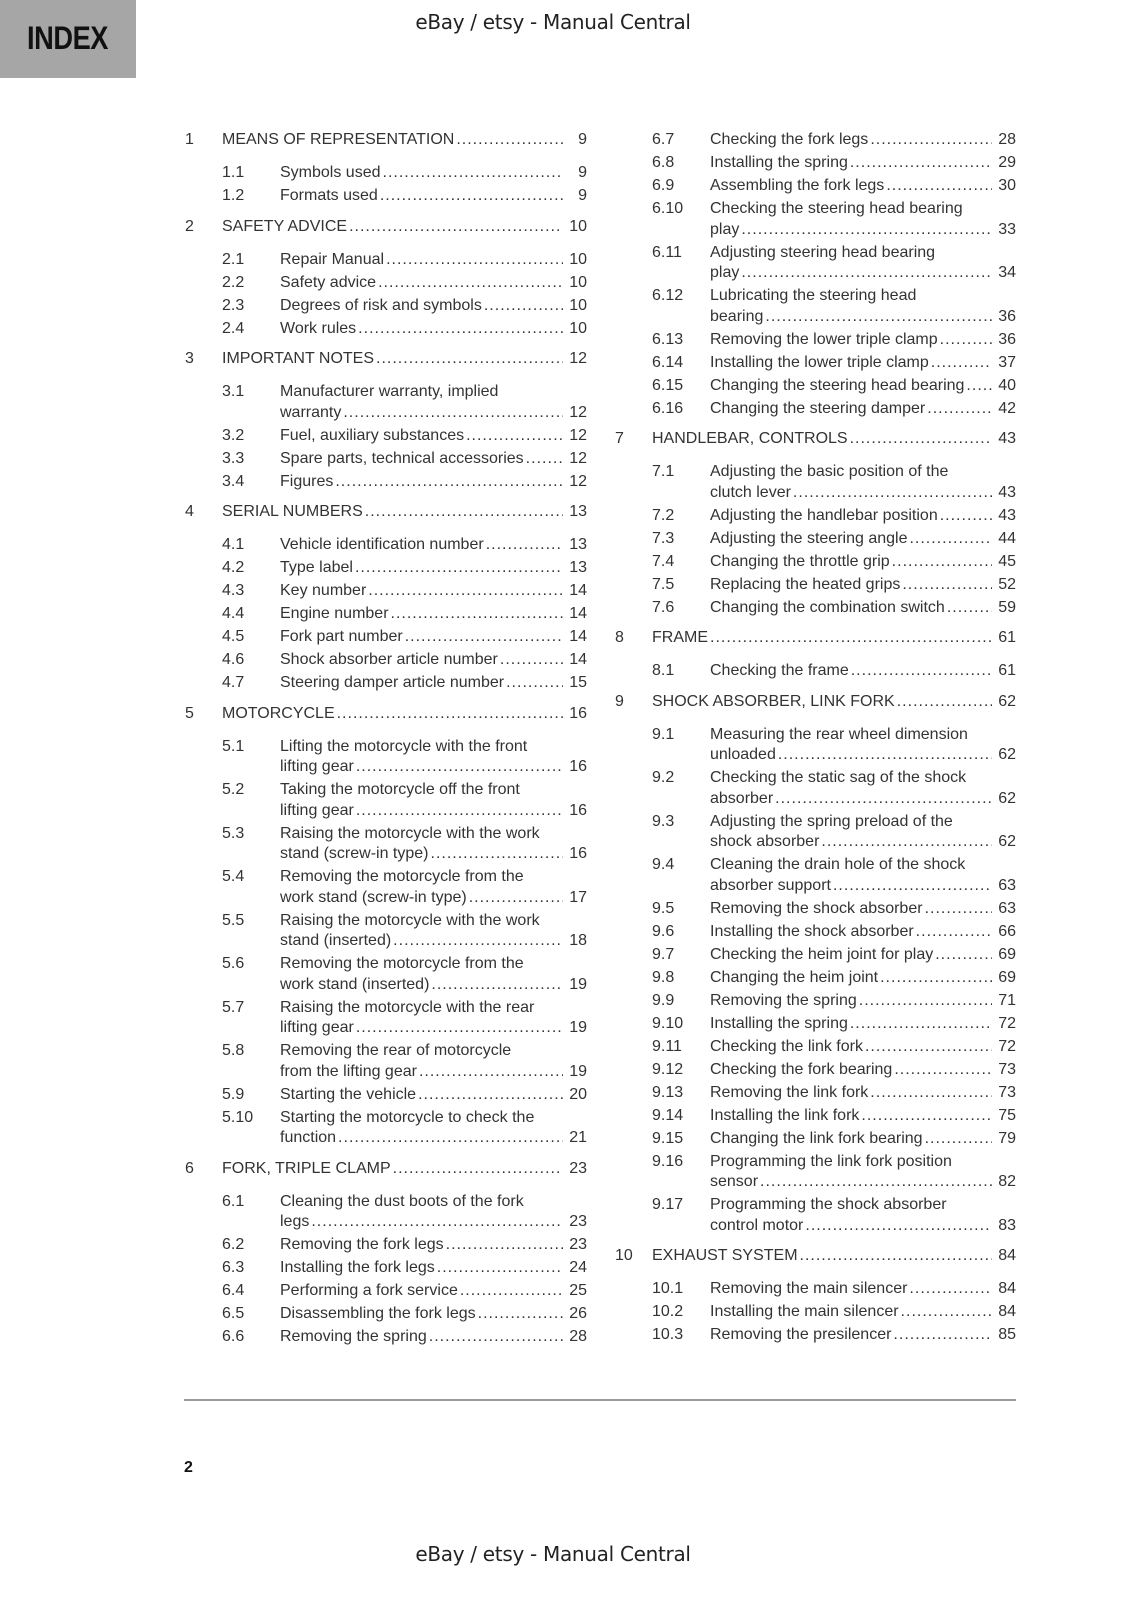 This screenshot has height=1600, width=1130. What do you see at coordinates (1007, 408) in the screenshot?
I see `toc-page-number: 42` at bounding box center [1007, 408].